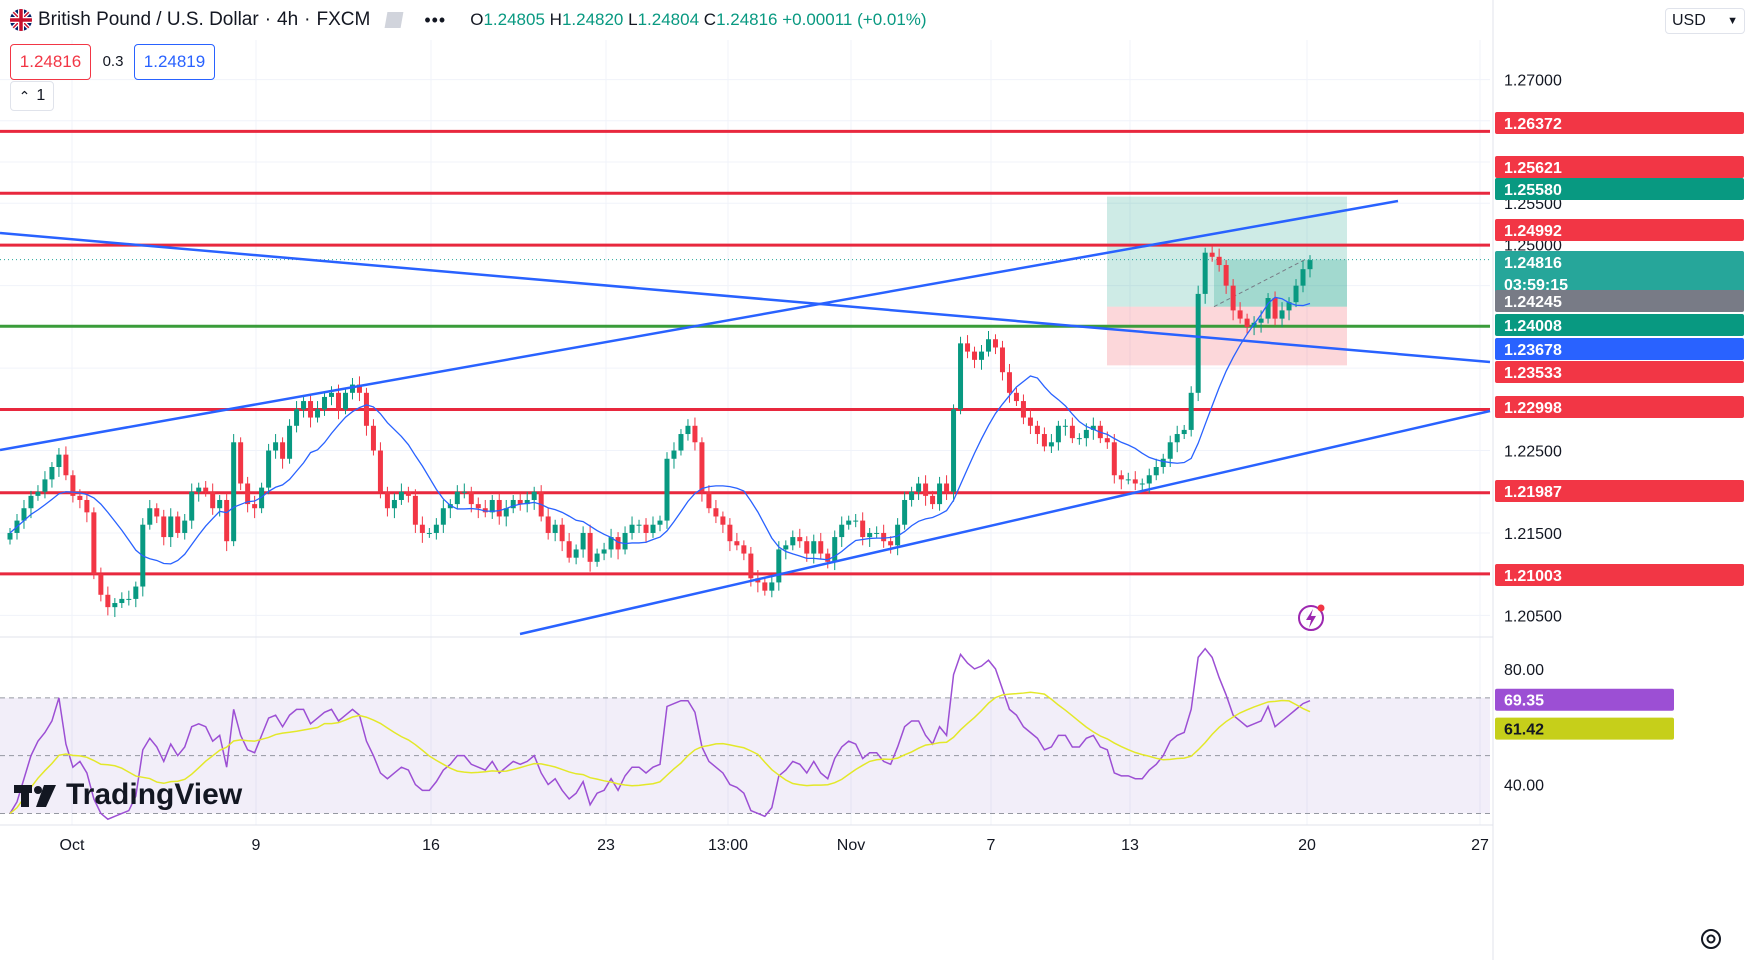  What do you see at coordinates (435, 19) in the screenshot?
I see `more-dots-icon: •••` at bounding box center [435, 19].